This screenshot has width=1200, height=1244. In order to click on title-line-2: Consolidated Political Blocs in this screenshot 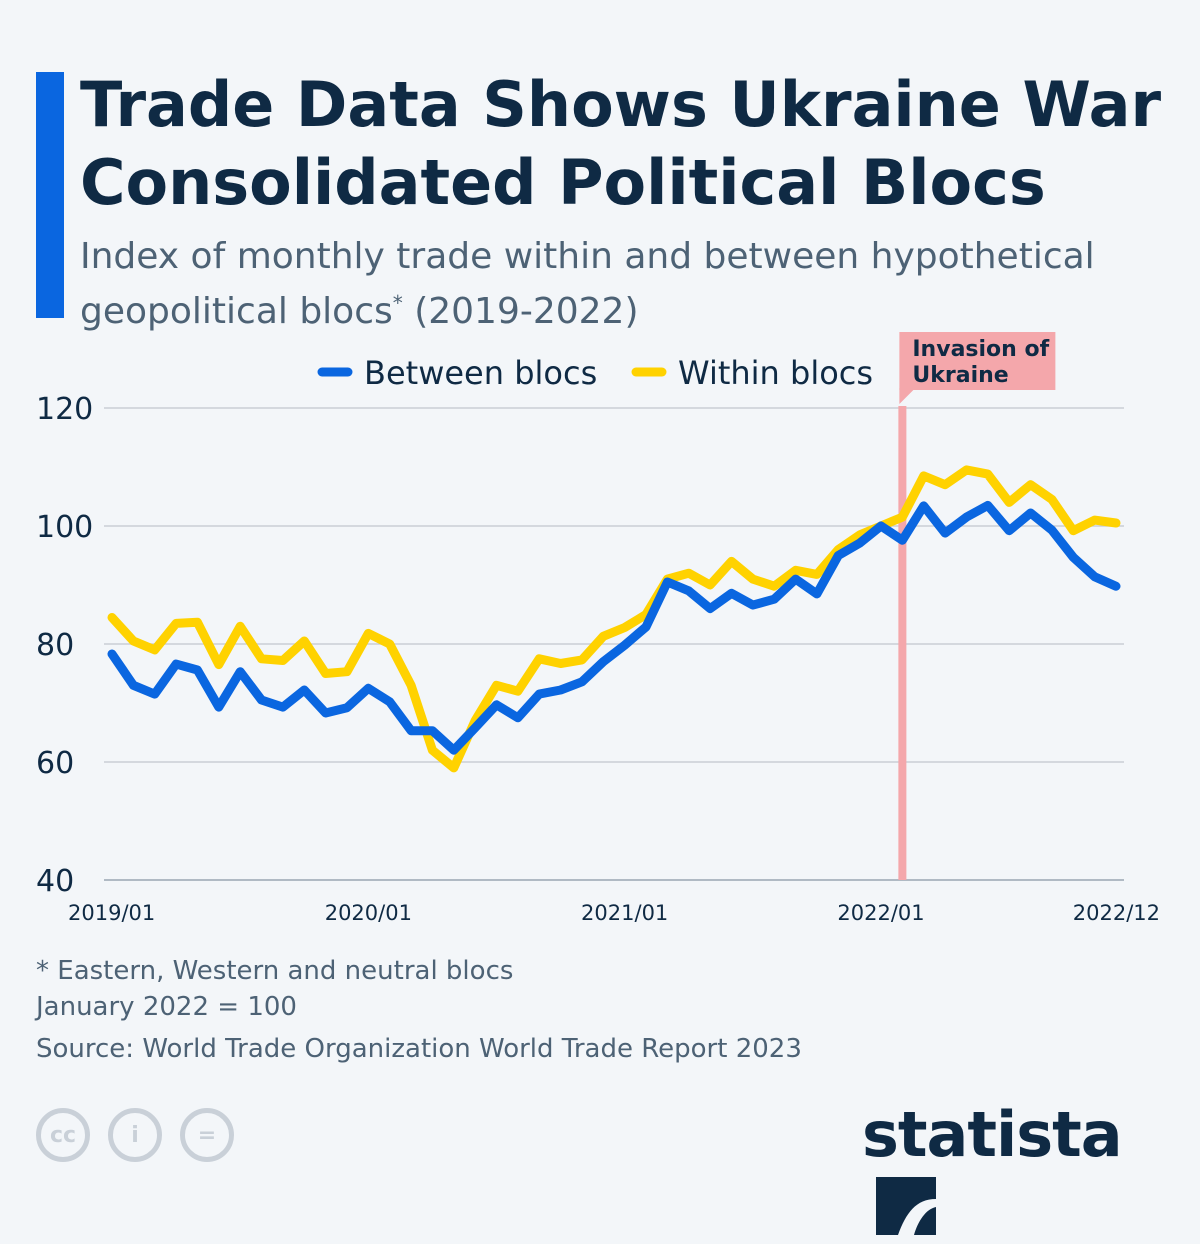, I will do `click(563, 182)`.